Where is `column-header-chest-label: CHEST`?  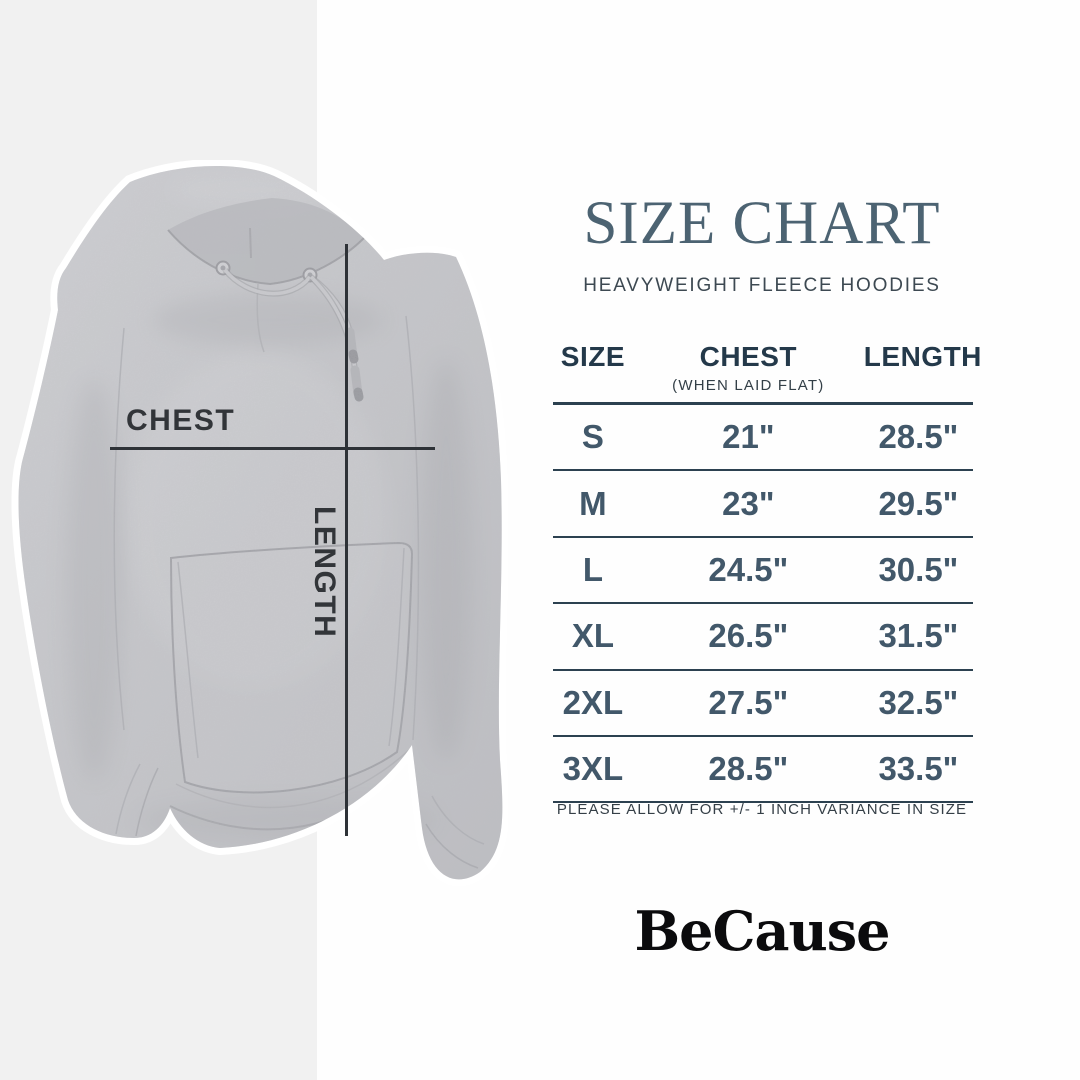
column-header-chest-label: CHEST is located at coordinates (748, 356).